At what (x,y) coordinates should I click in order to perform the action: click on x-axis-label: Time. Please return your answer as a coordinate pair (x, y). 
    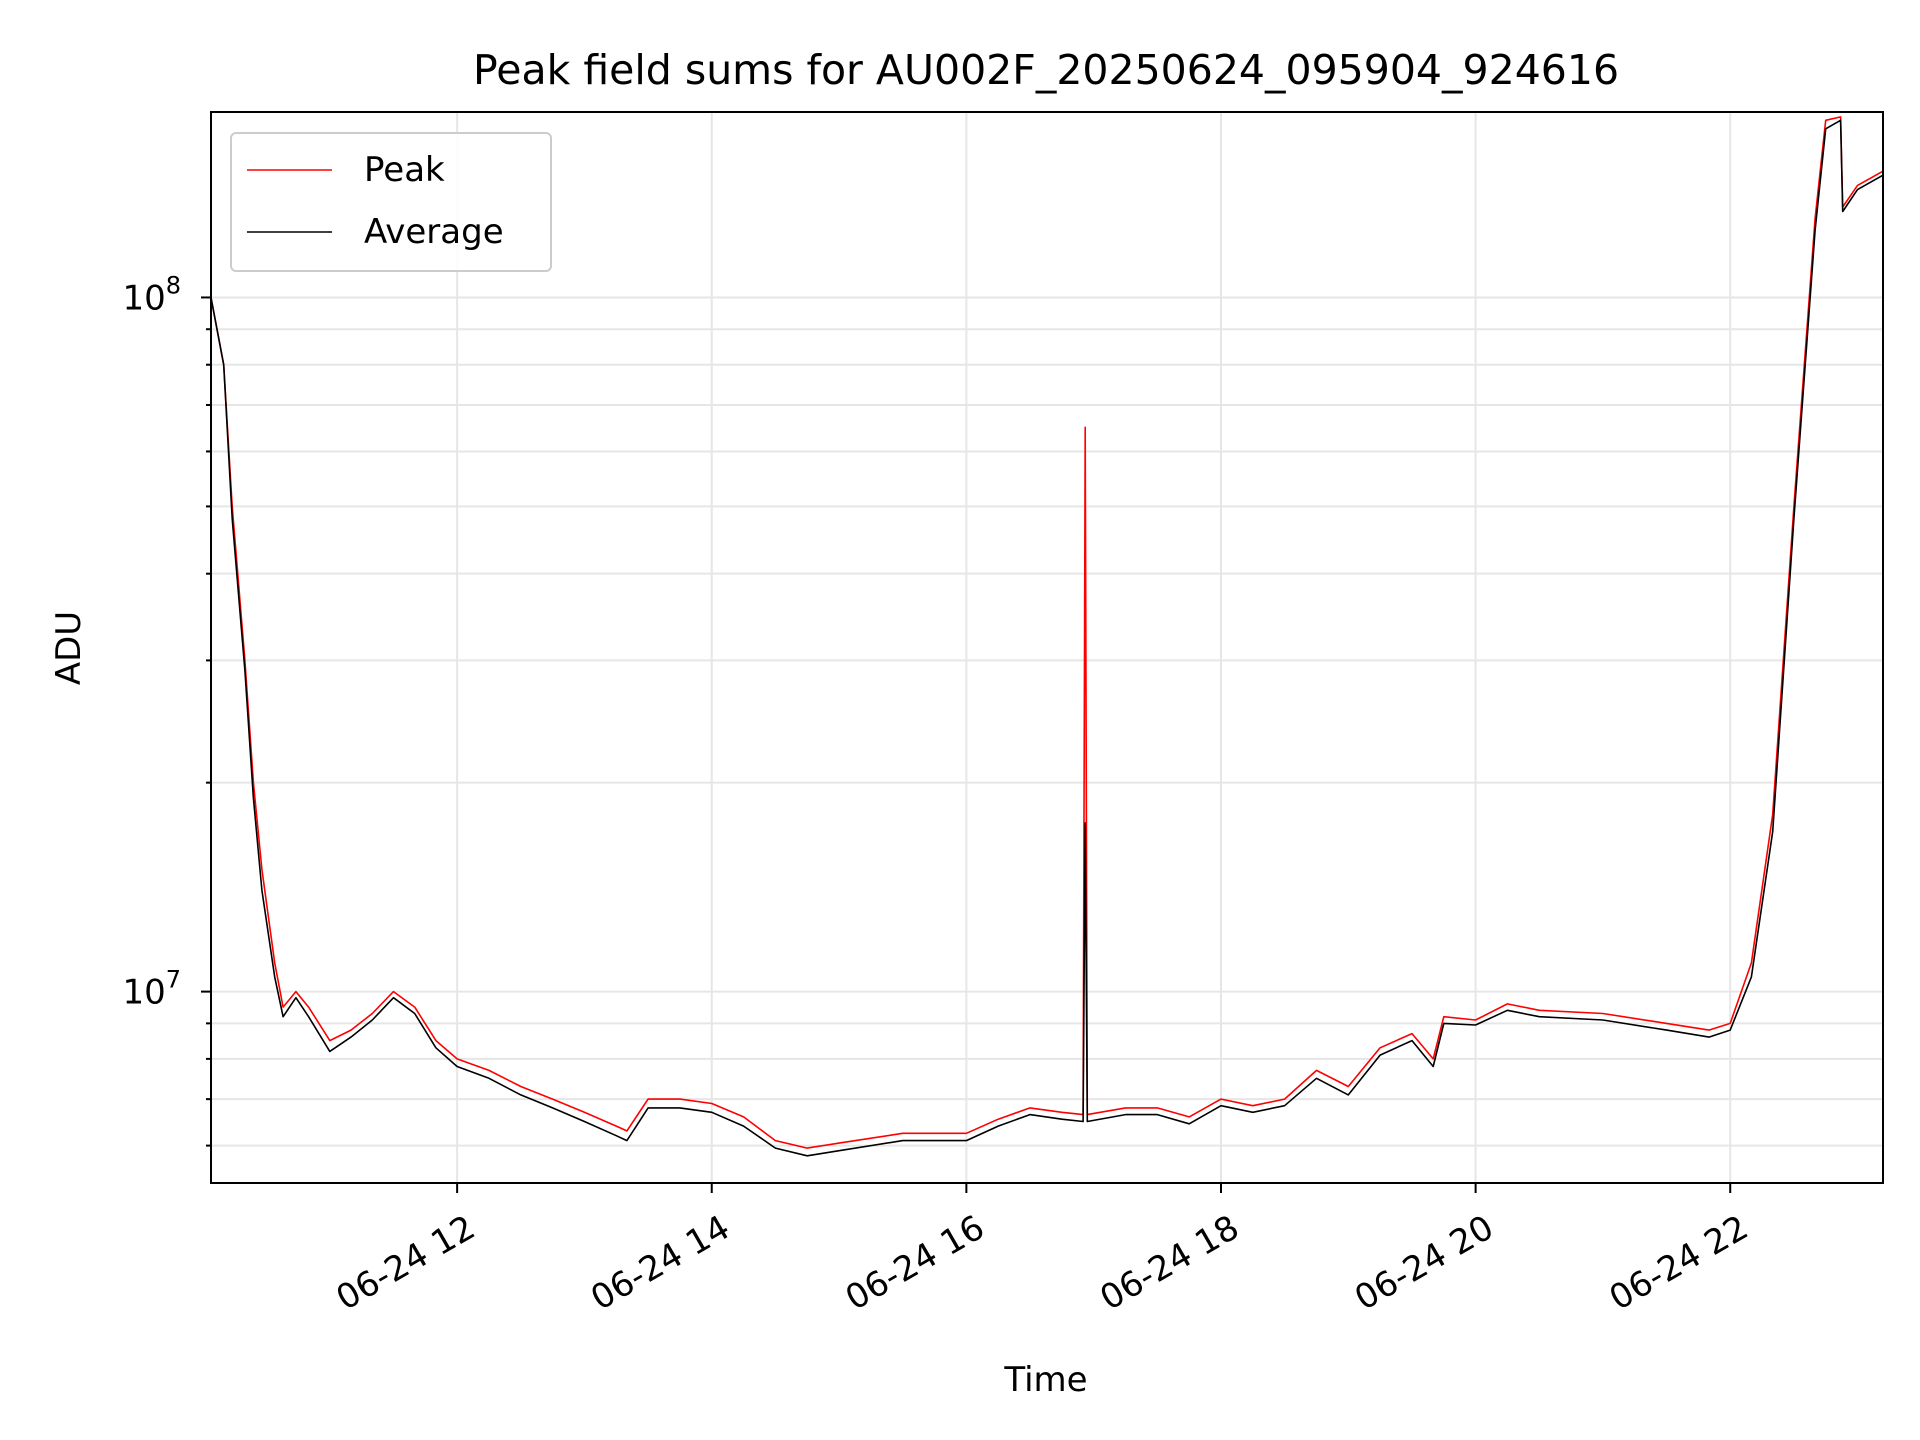
    Looking at the image, I should click on (1045, 1380).